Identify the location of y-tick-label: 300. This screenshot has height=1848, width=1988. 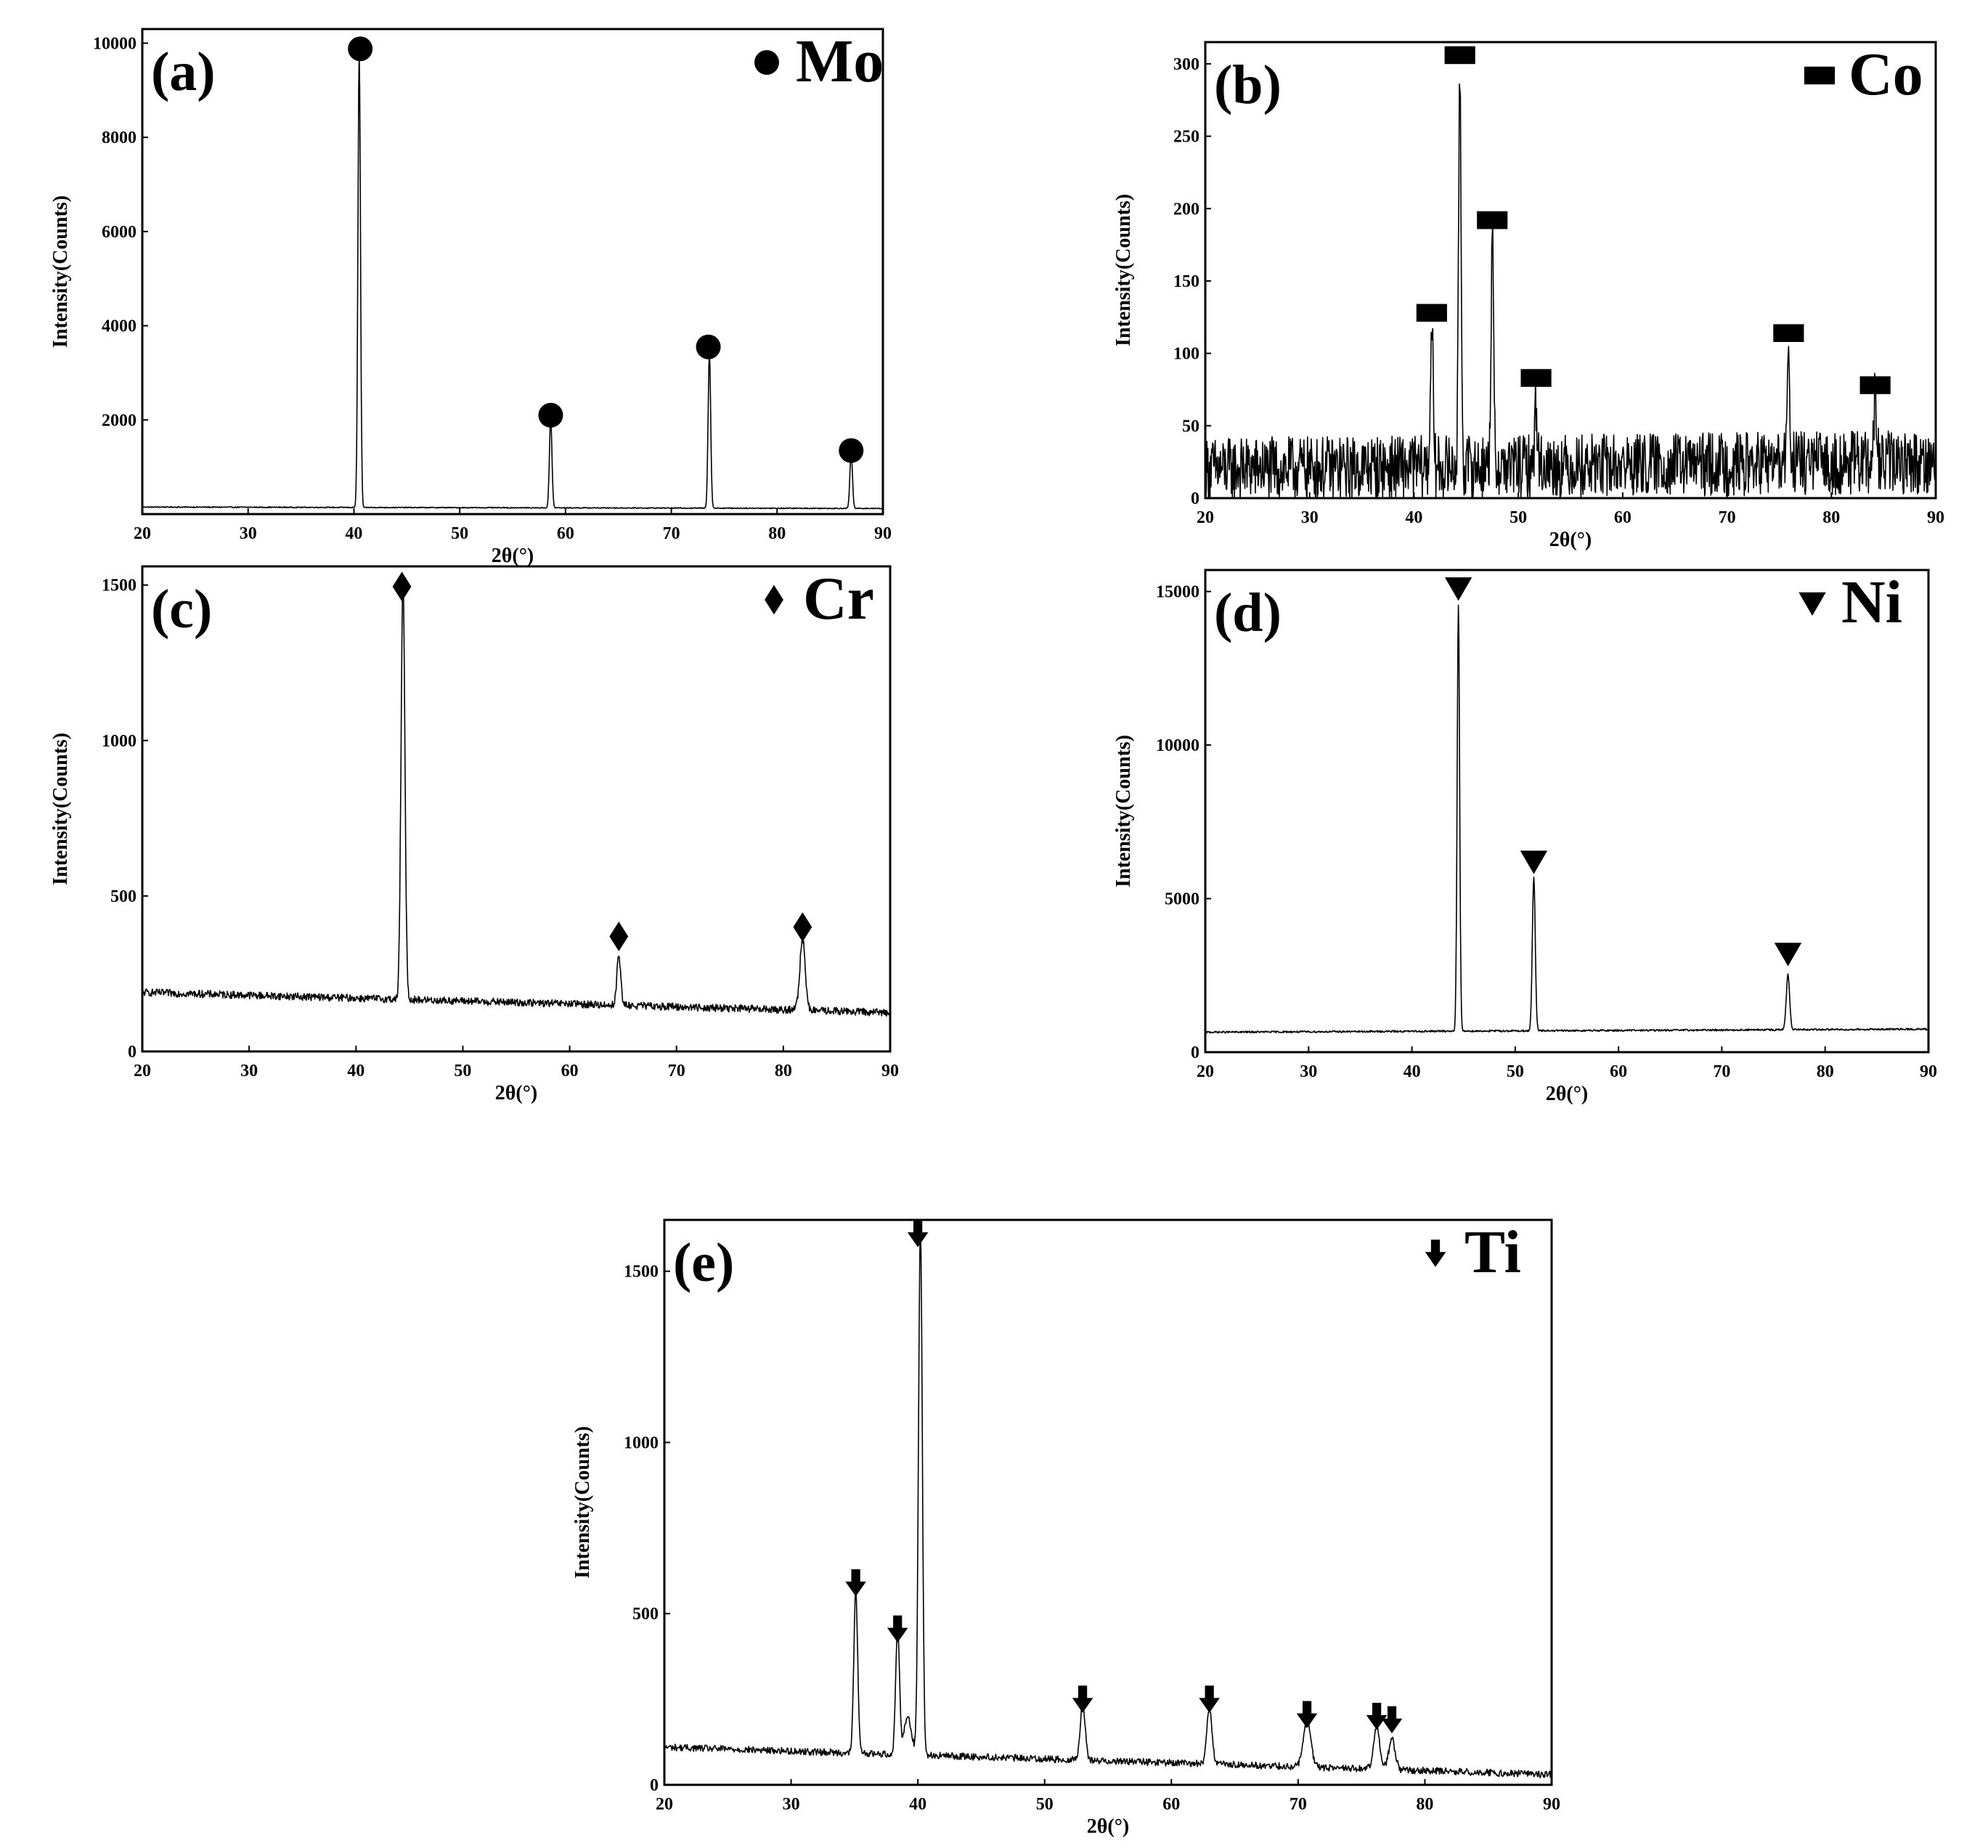
(1186, 65).